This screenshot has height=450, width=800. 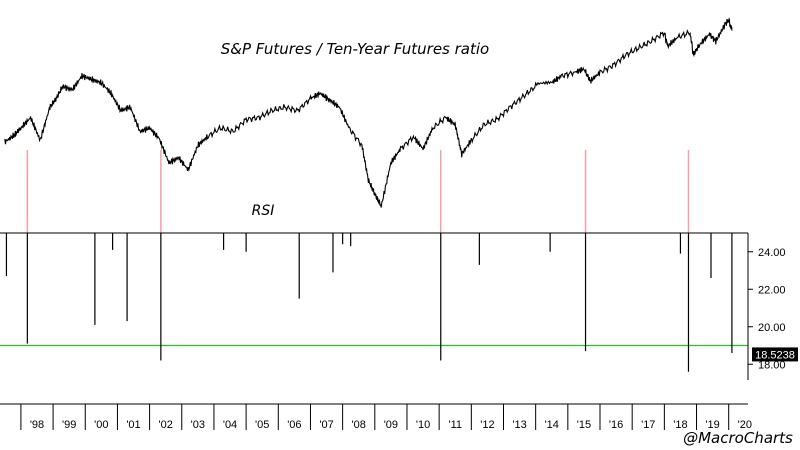 I want to click on x-tick-label: '20, so click(x=745, y=425).